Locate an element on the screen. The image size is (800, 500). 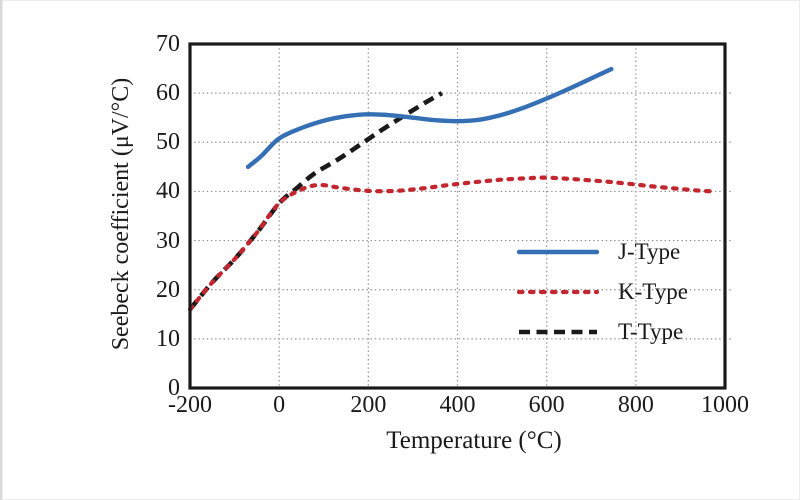
y-tick-label: 70 is located at coordinates (168, 44).